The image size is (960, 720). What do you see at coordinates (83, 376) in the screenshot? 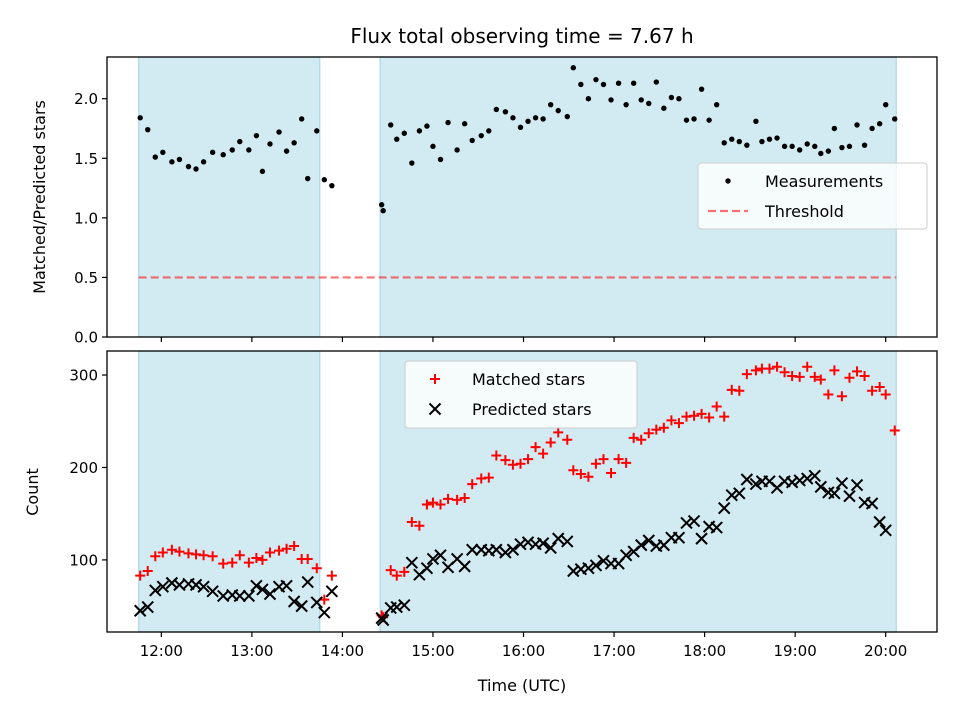
I see `y-tick-label: 300` at bounding box center [83, 376].